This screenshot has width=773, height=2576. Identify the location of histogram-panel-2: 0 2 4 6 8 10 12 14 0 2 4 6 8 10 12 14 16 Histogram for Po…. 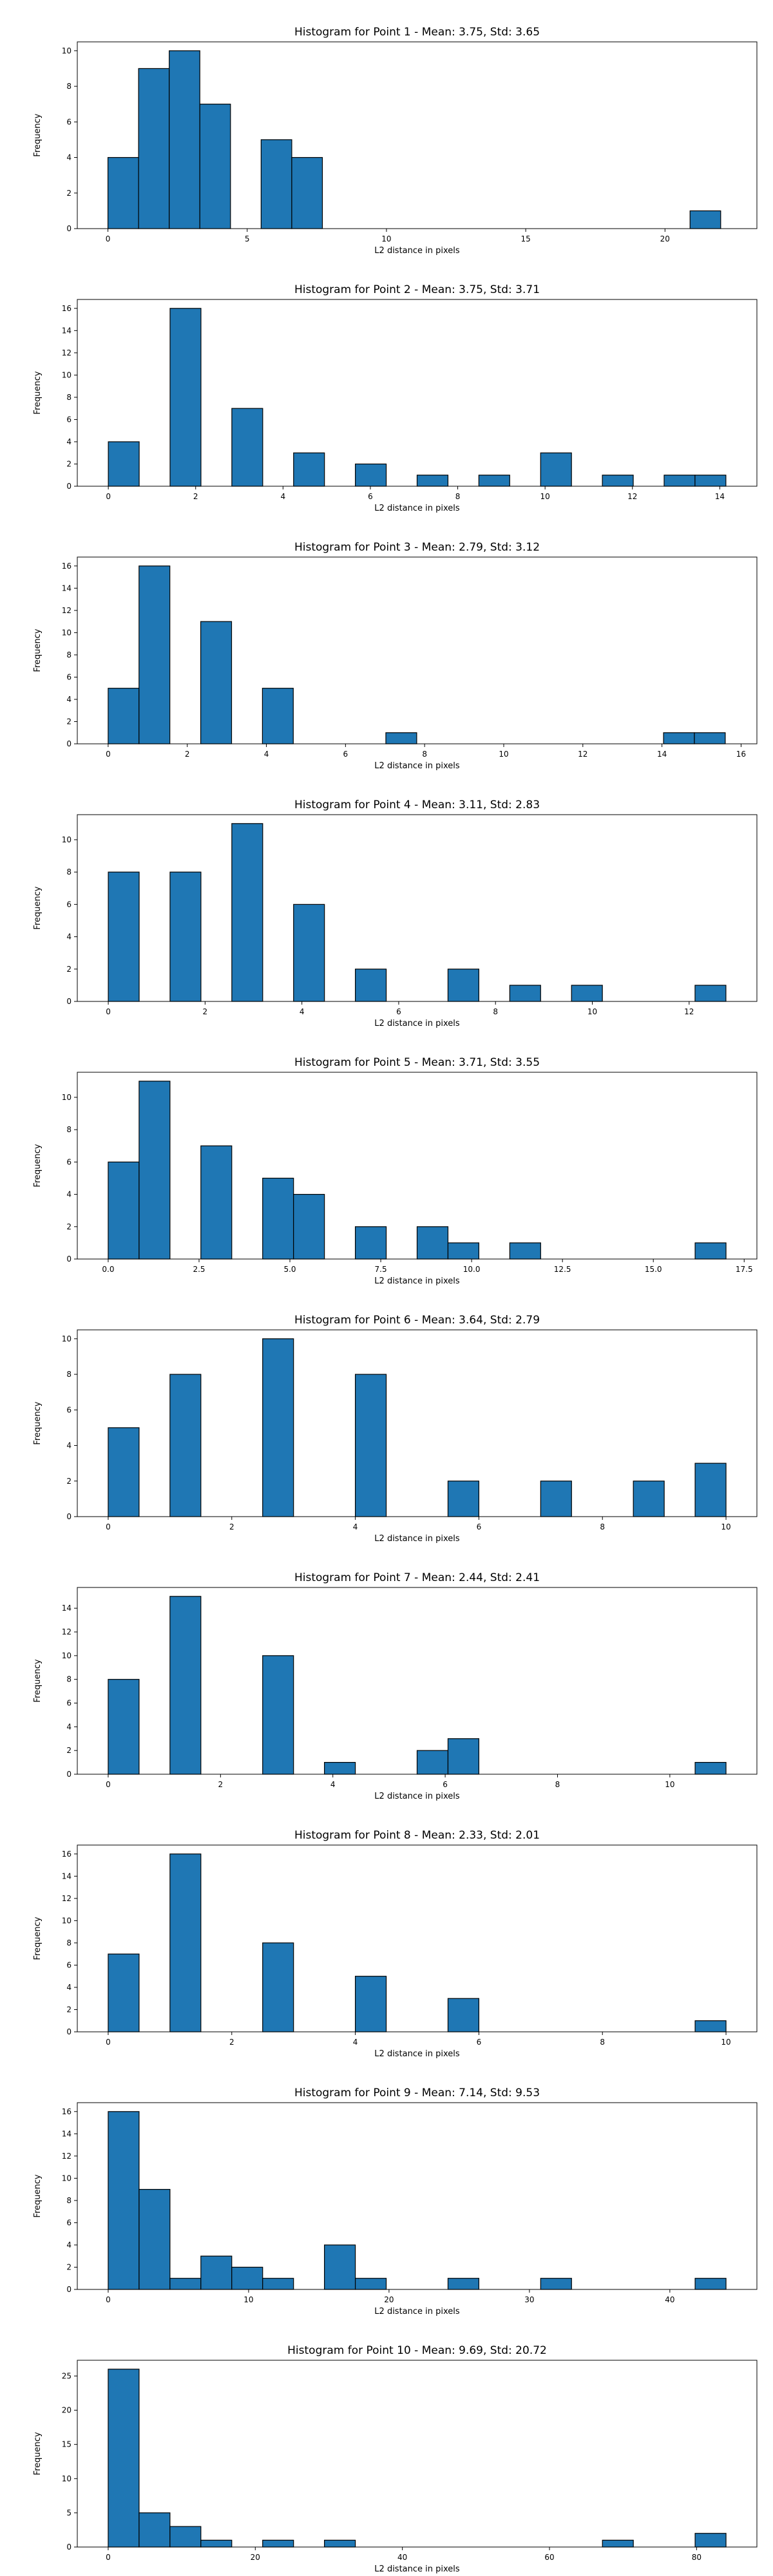
(396, 398).